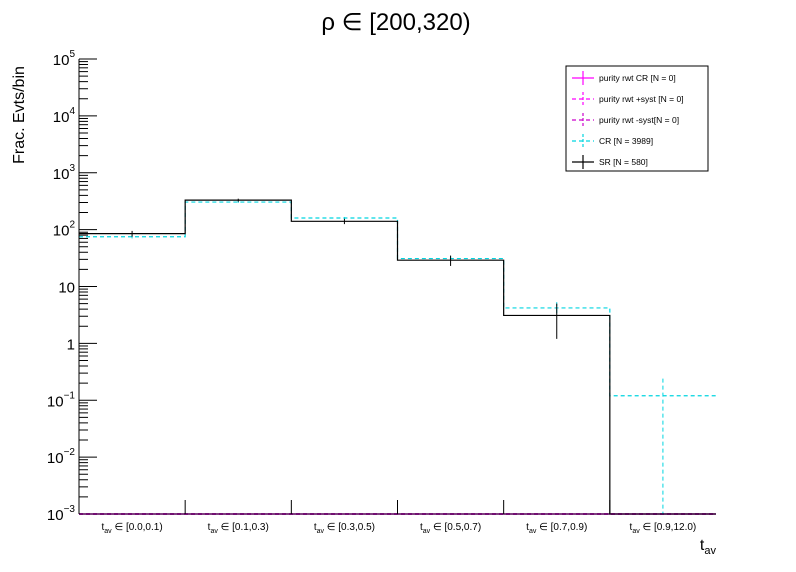 The width and height of the screenshot is (796, 572). I want to click on x-axis-label: tav, so click(708, 547).